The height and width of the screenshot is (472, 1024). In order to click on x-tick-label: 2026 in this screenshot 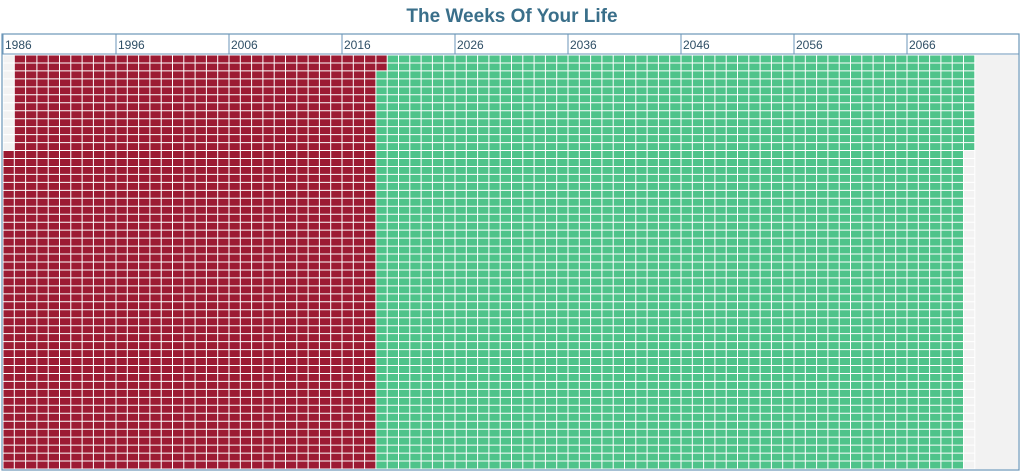, I will do `click(470, 45)`.